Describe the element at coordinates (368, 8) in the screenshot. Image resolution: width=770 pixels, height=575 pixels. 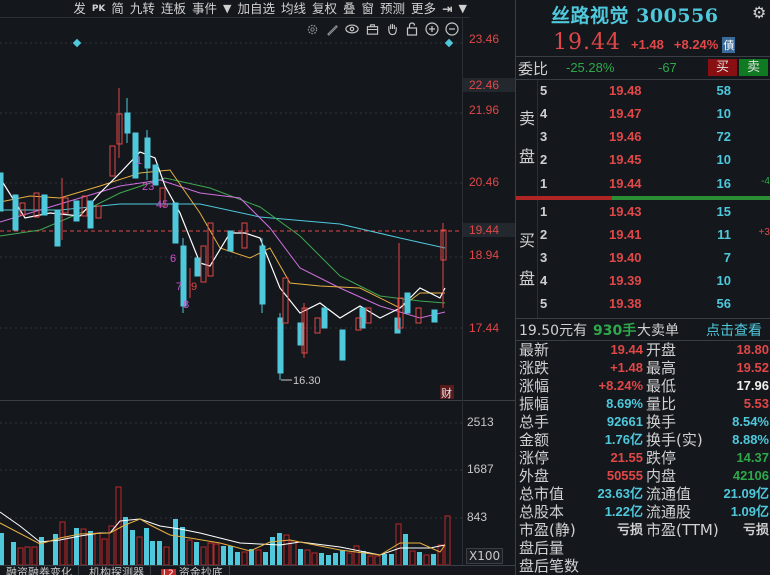
I see `toolbar-window-button: 窗` at that location.